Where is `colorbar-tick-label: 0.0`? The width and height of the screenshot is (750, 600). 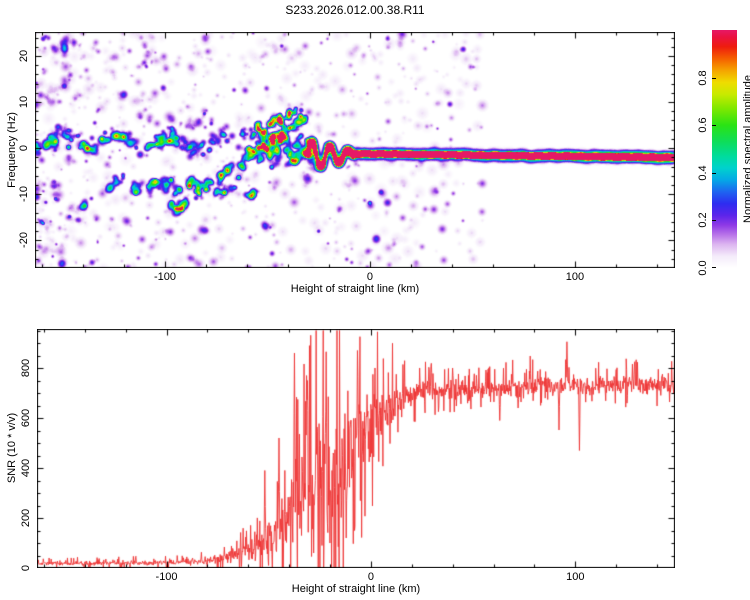
colorbar-tick-label: 0.0 is located at coordinates (703, 268).